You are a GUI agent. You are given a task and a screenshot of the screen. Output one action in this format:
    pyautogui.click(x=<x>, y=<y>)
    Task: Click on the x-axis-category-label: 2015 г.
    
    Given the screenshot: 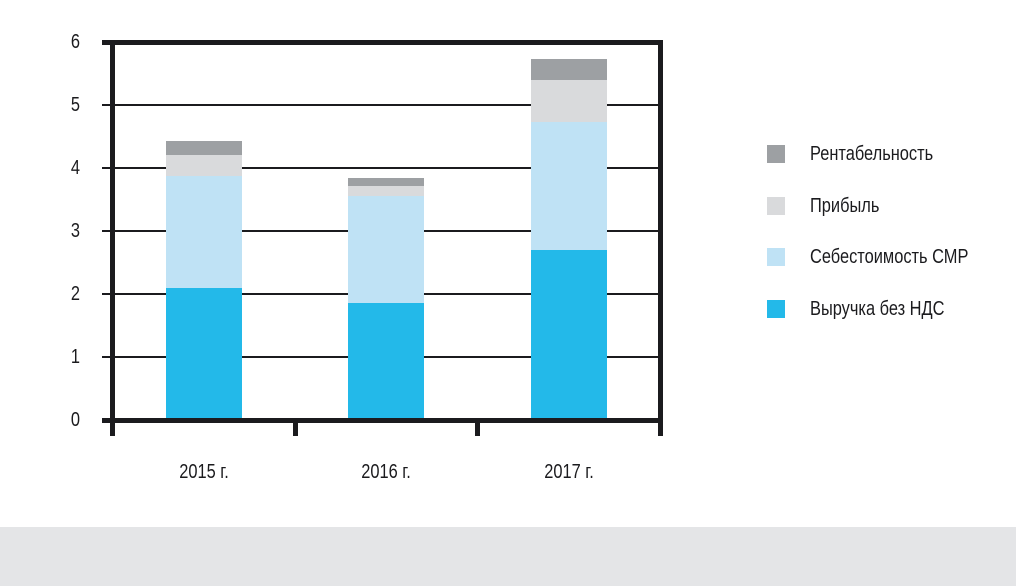 What is the action you would take?
    pyautogui.click(x=203, y=472)
    